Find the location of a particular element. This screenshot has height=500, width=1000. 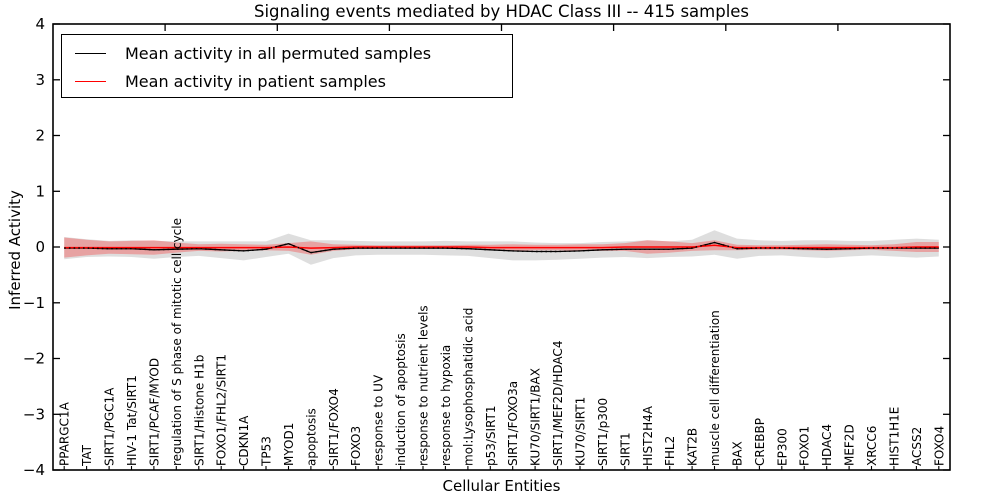

x-category-label: KU70/SIRT1 is located at coordinates (581, 431).